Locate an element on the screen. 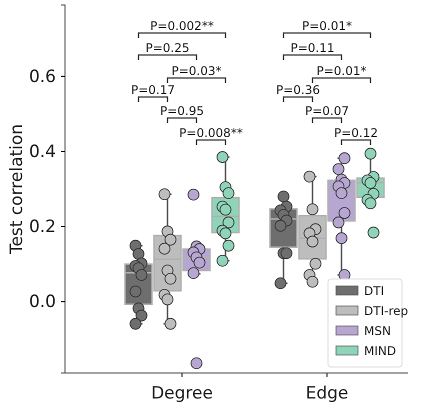 The image size is (436, 405). legend-label: MSN is located at coordinates (377, 331).